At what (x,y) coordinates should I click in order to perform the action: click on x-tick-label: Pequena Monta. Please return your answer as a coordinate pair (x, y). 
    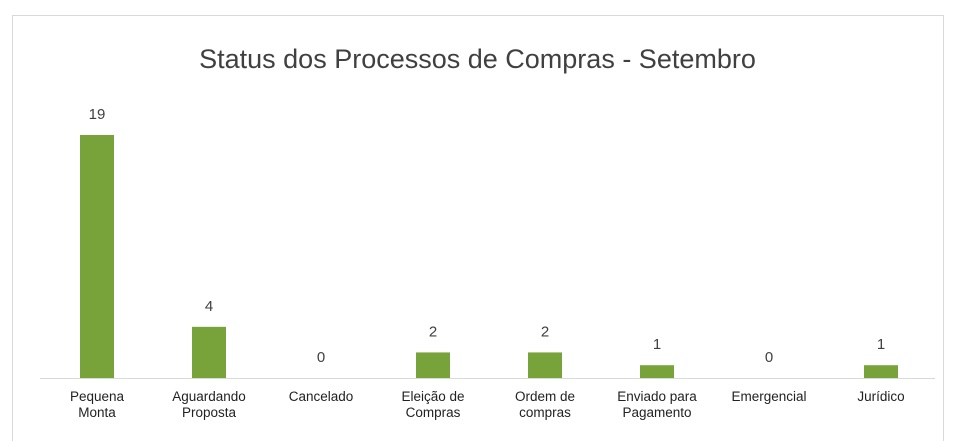
    Looking at the image, I should click on (97, 404).